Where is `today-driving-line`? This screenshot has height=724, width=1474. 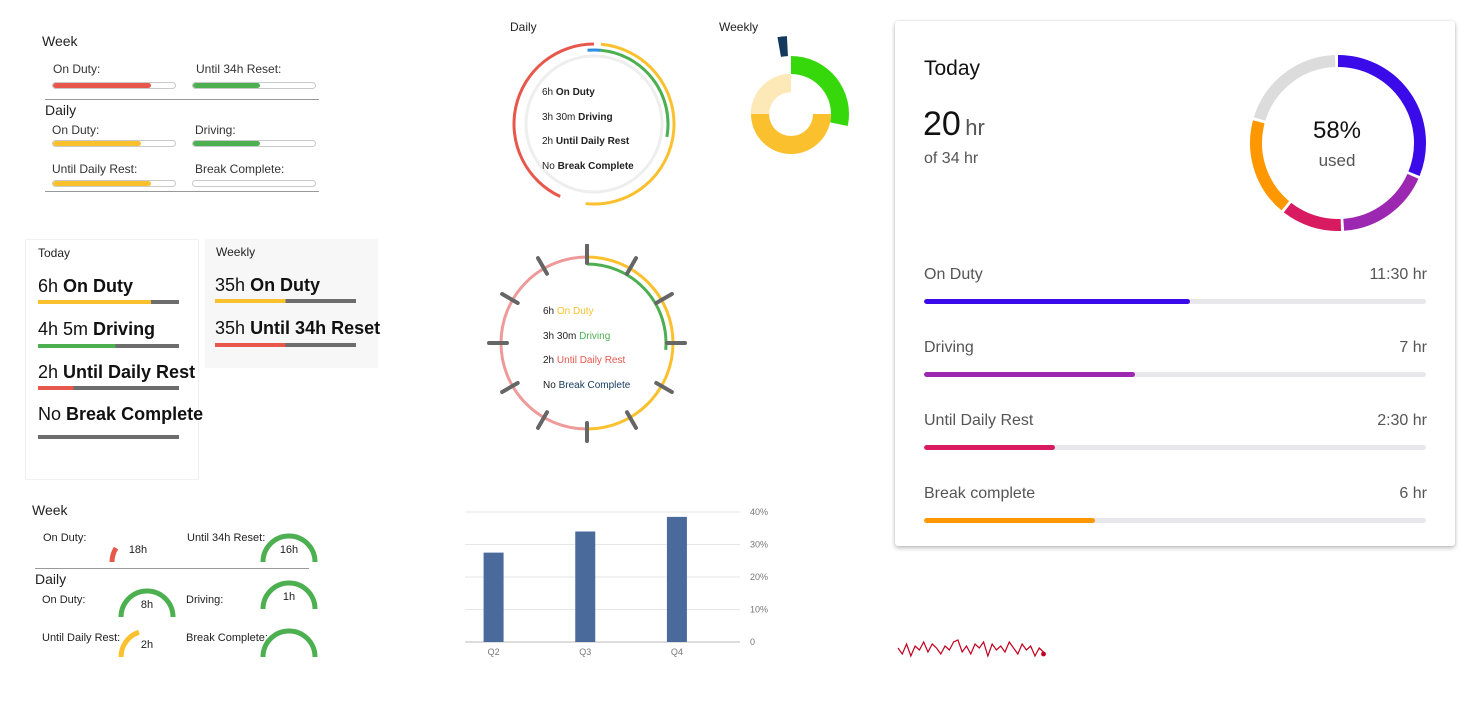 today-driving-line is located at coordinates (108, 346).